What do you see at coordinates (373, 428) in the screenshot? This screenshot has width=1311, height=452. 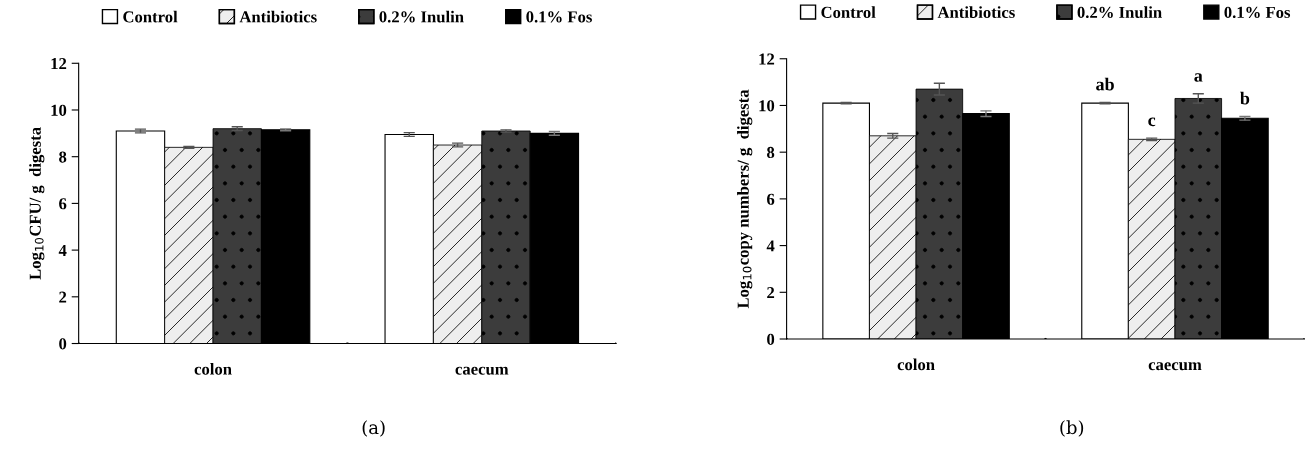 I see `text: (a)` at bounding box center [373, 428].